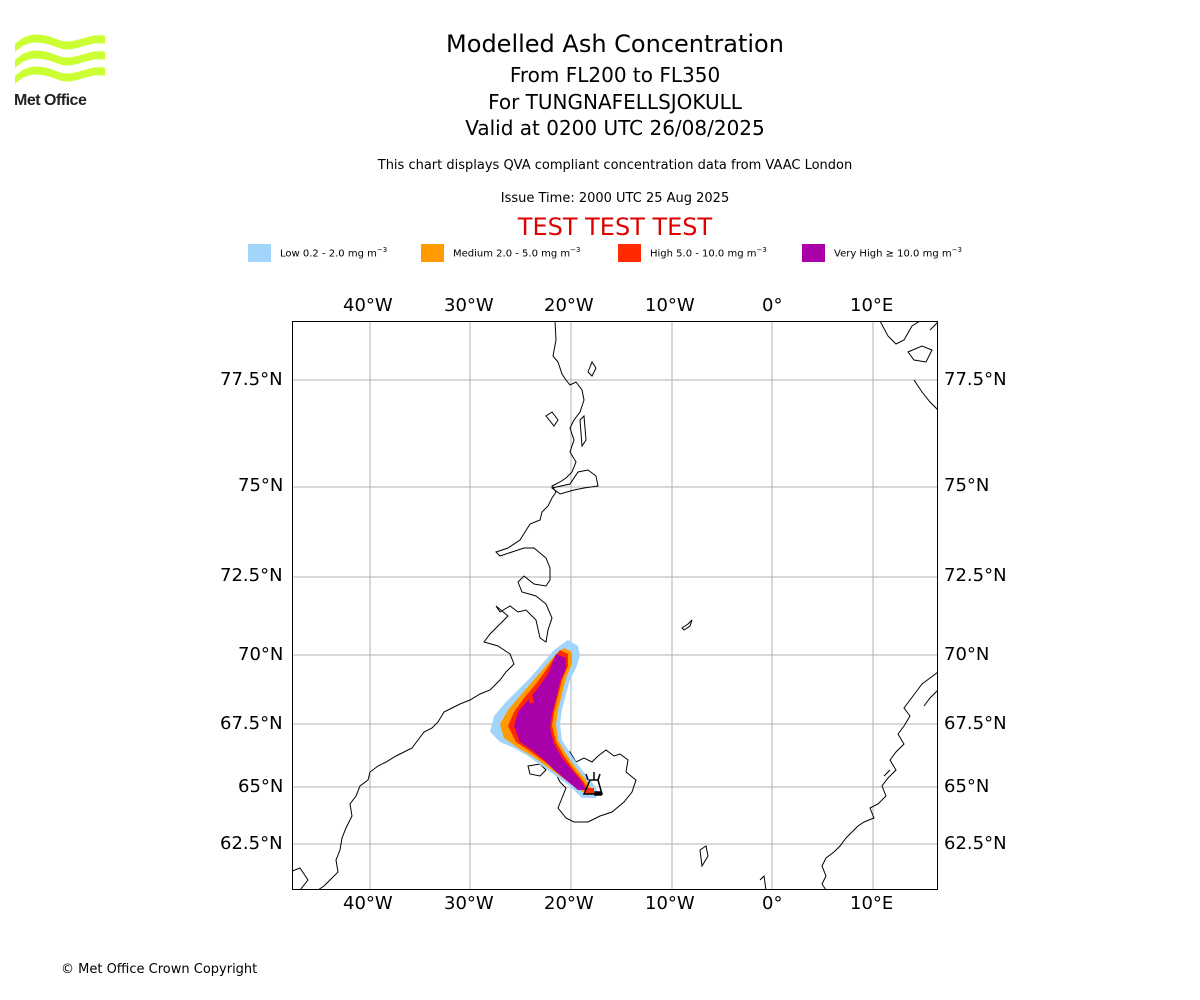 This screenshot has width=1200, height=1000. I want to click on lon-tick-bottom-30w: 30°W, so click(469, 903).